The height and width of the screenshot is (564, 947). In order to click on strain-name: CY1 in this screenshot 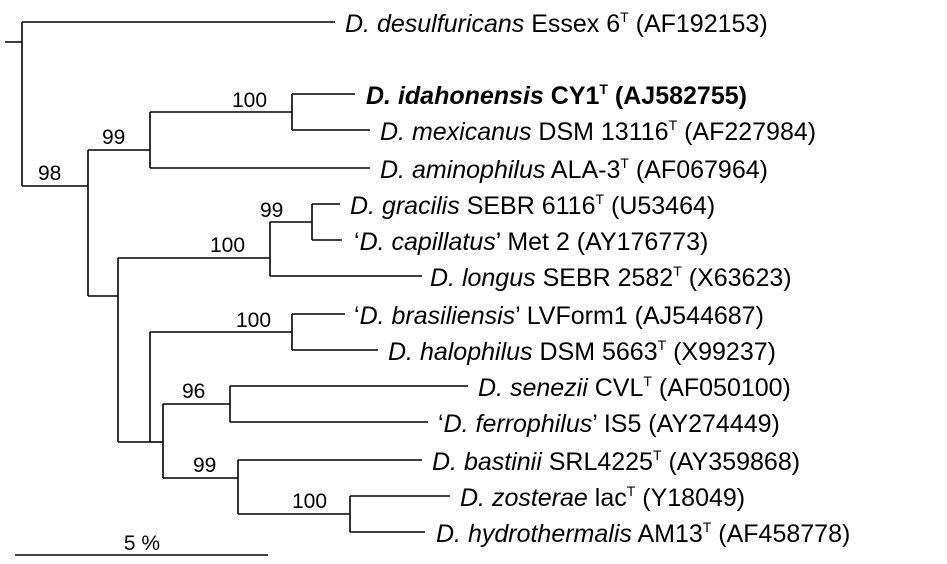, I will do `click(572, 96)`.